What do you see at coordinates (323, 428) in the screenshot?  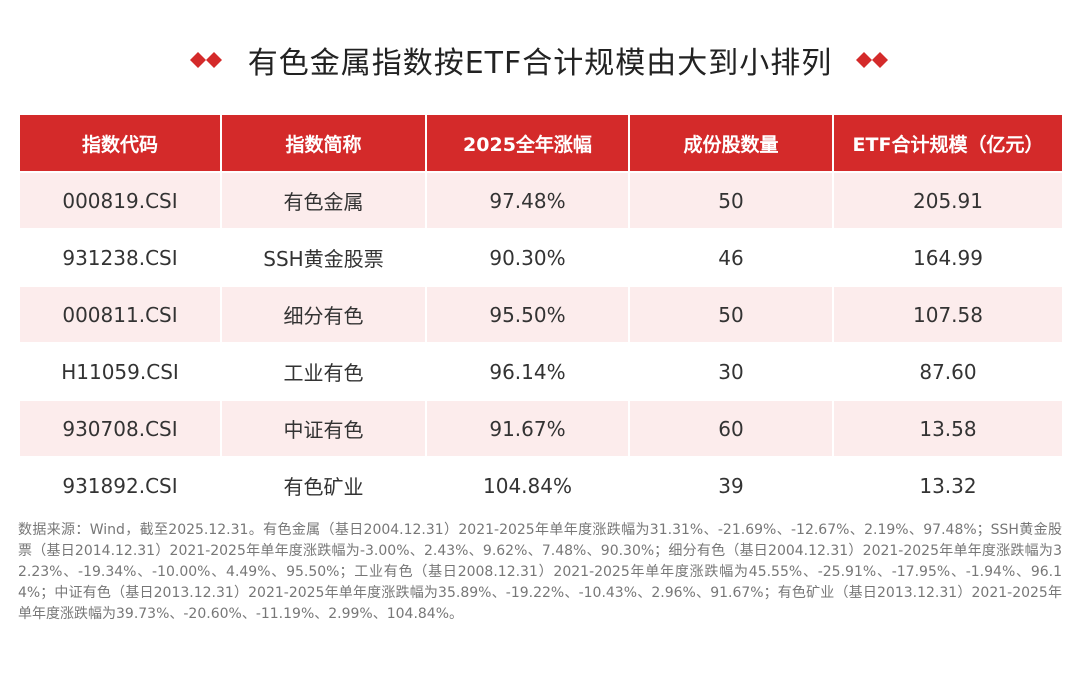 I see `table-cell: 中证有色` at bounding box center [323, 428].